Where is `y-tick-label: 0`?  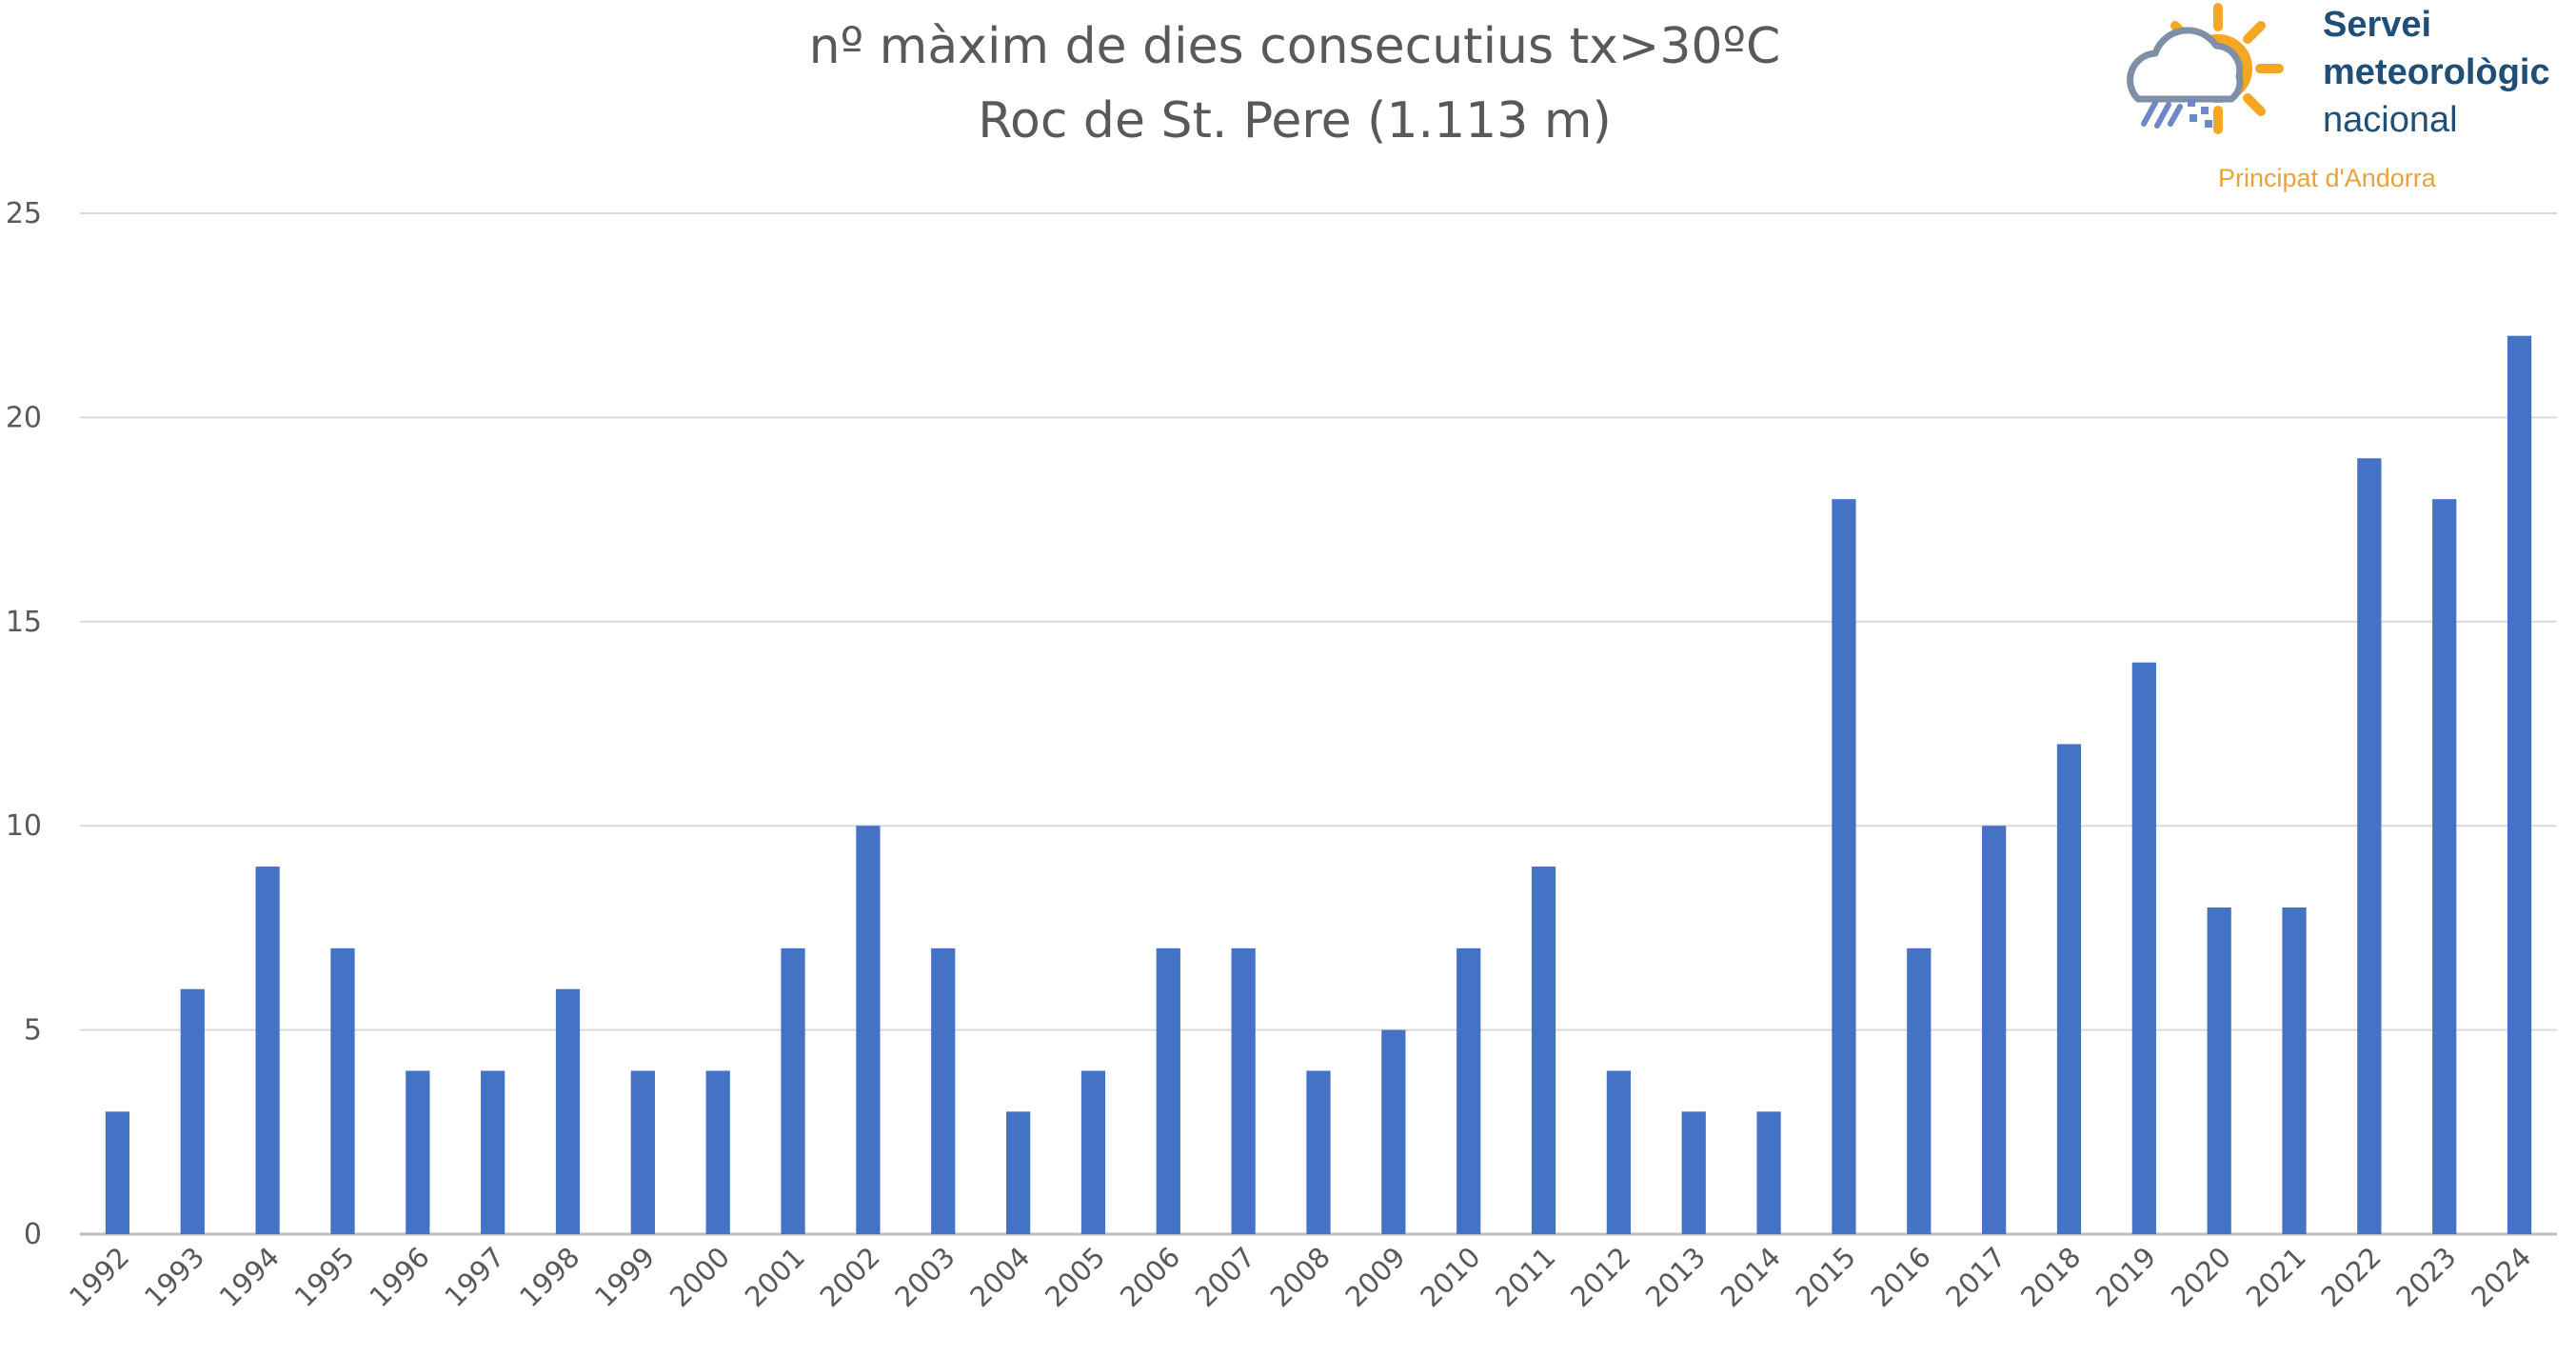 y-tick-label: 0 is located at coordinates (33, 1234).